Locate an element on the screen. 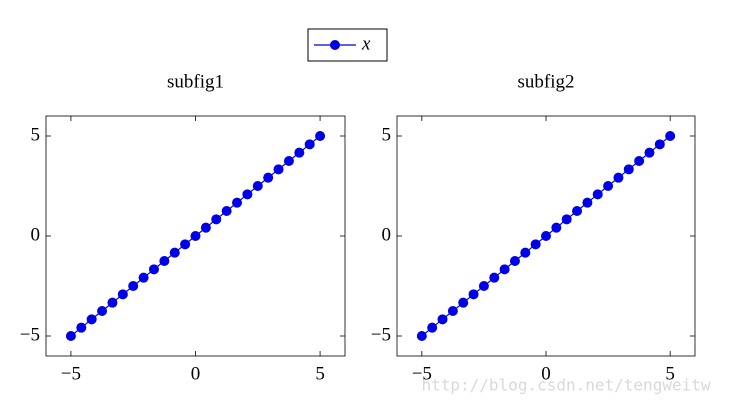  watermark: http://blog.csdn.net/tengweitw is located at coordinates (566, 385).